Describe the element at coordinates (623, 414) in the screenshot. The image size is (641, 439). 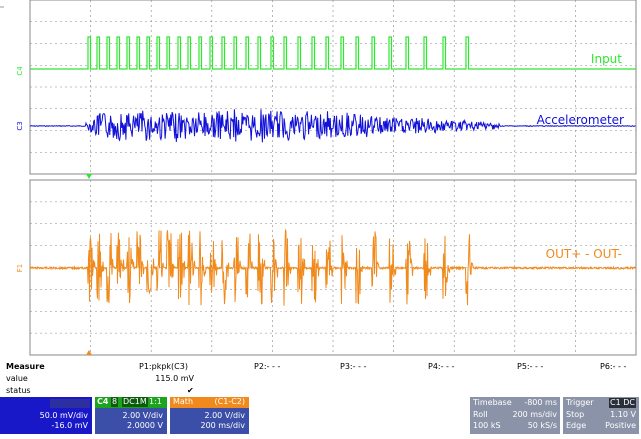
I see `trigger-level: 1.10 V` at that location.